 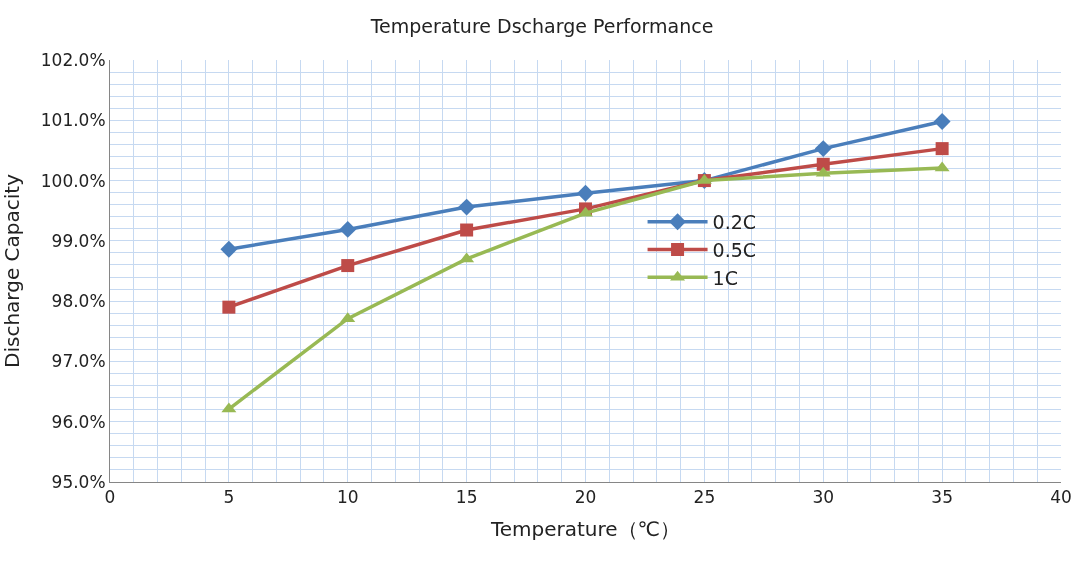 What do you see at coordinates (585, 497) in the screenshot?
I see `x-tick-label: 20` at bounding box center [585, 497].